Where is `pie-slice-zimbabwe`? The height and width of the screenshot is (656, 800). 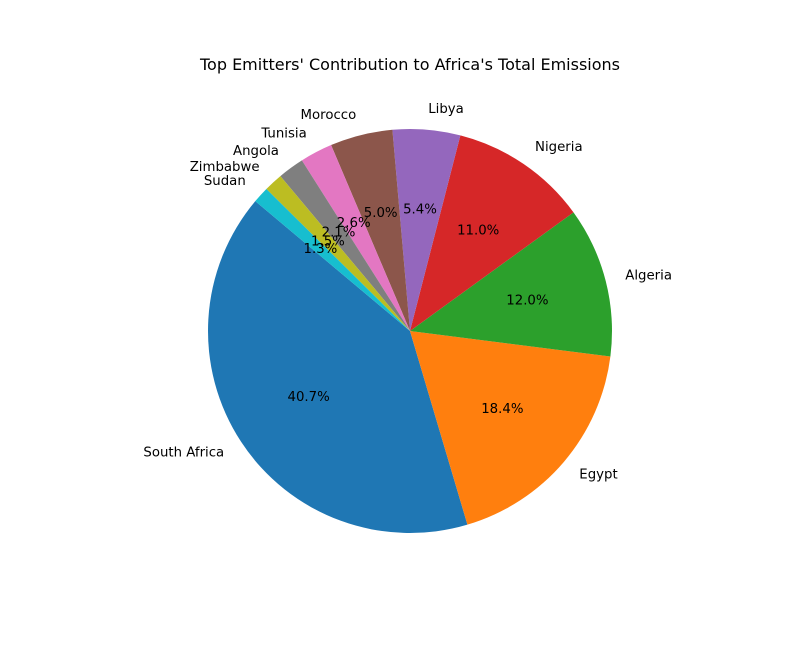 pie-slice-zimbabwe is located at coordinates (338, 253).